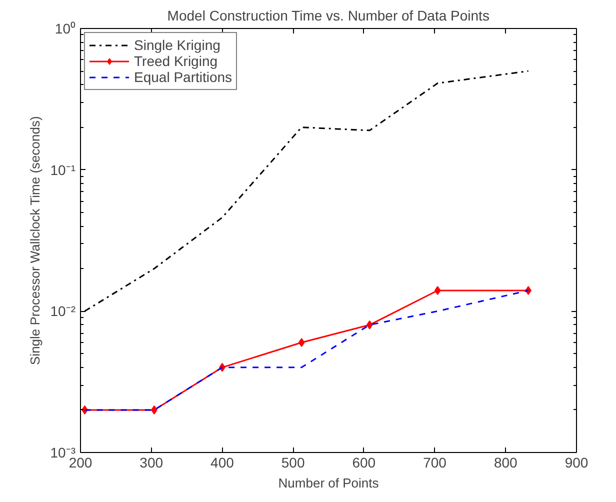  Describe the element at coordinates (293, 462) in the screenshot. I see `x-tick-label: 500` at that location.